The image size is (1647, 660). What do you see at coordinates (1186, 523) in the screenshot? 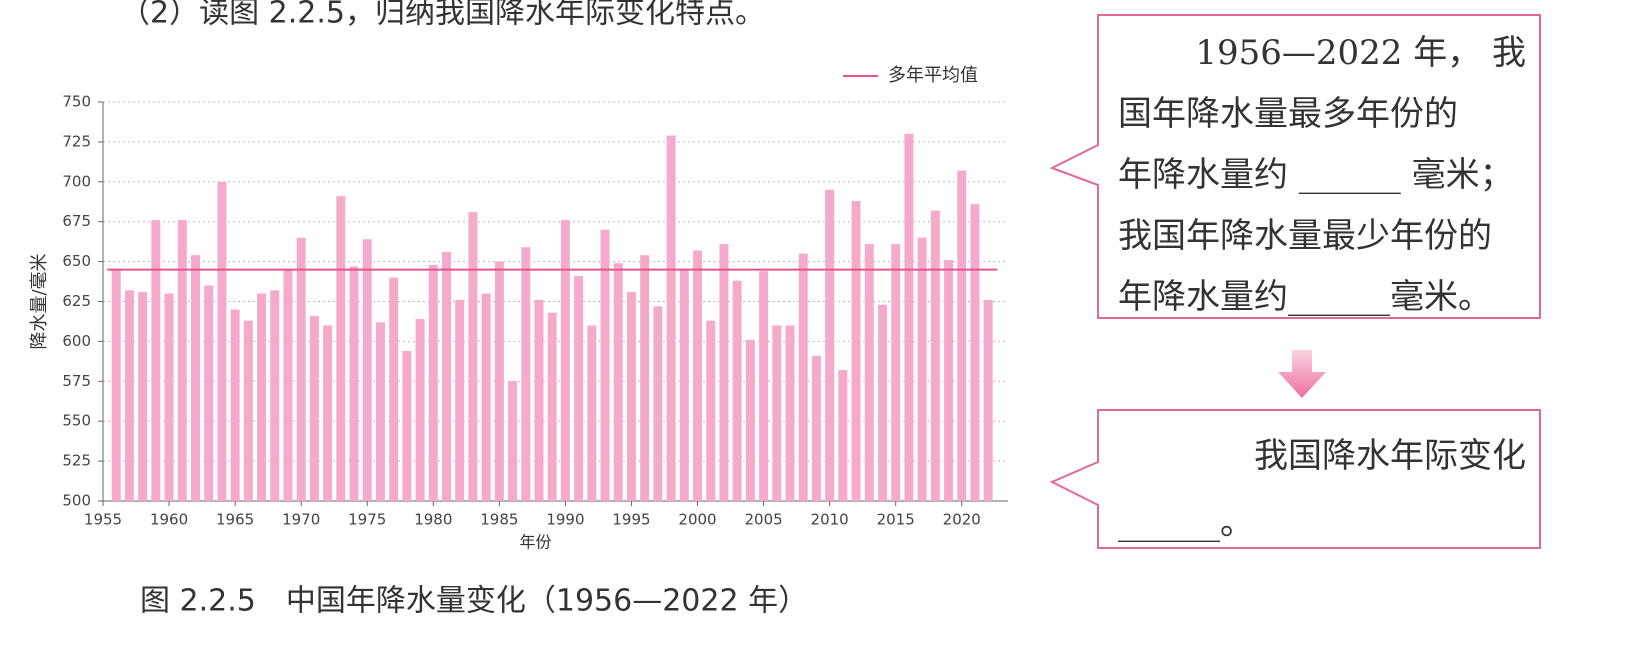
I see `callout-text: ______。` at bounding box center [1186, 523].